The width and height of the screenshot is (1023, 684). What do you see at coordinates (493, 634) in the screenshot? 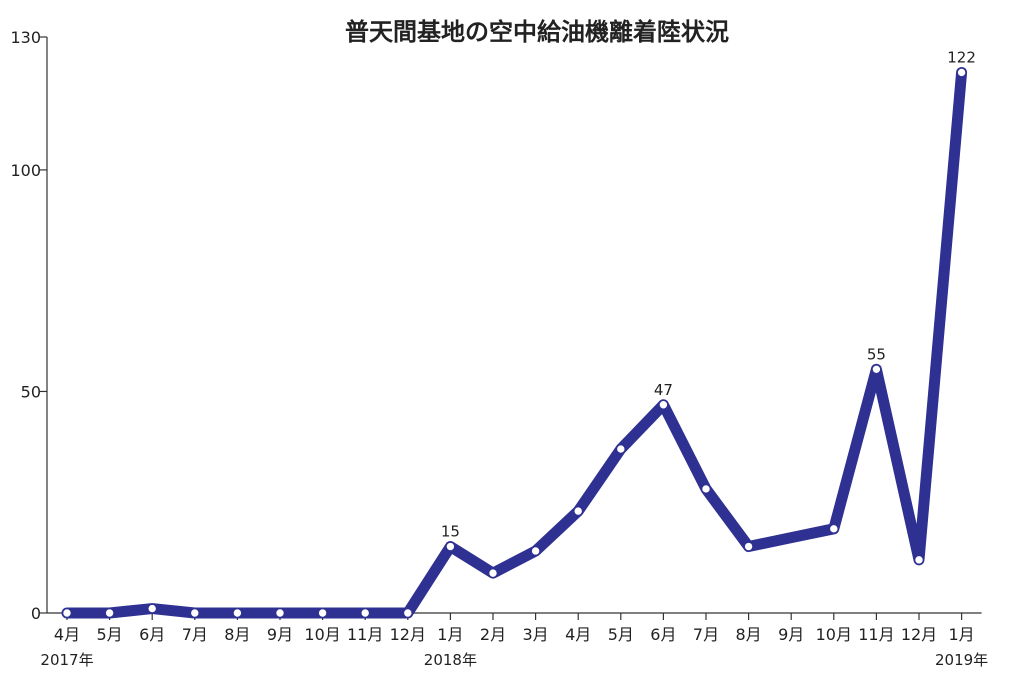
I see `x-tick-label: 2月` at bounding box center [493, 634].